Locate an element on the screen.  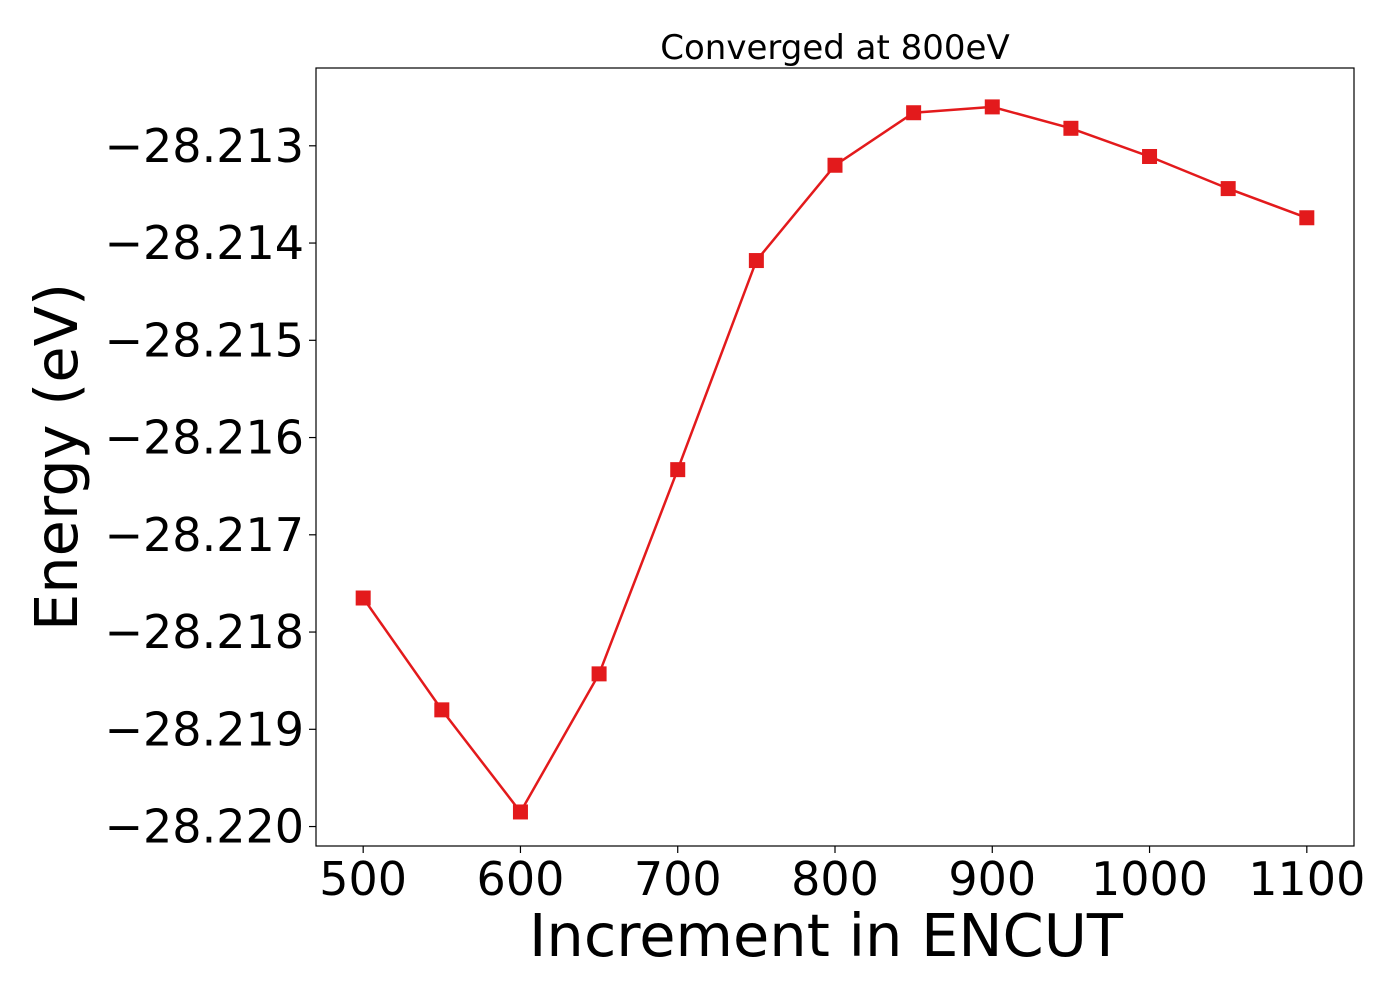
x-tick-label: 1000 is located at coordinates (1149, 879).